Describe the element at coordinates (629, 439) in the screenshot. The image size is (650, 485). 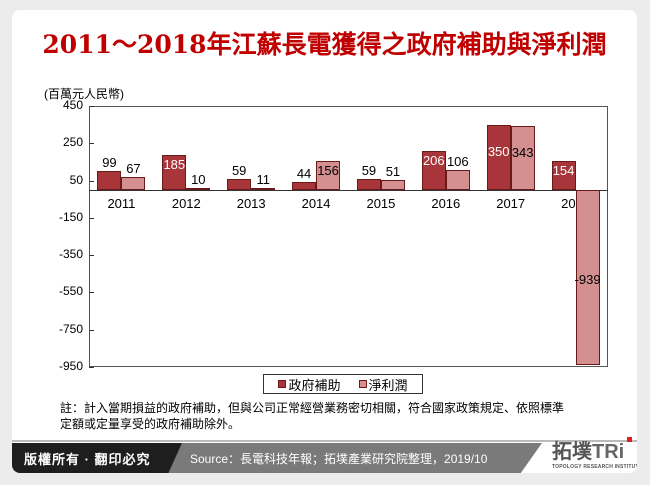
I see `logo-red-dot-icon` at that location.